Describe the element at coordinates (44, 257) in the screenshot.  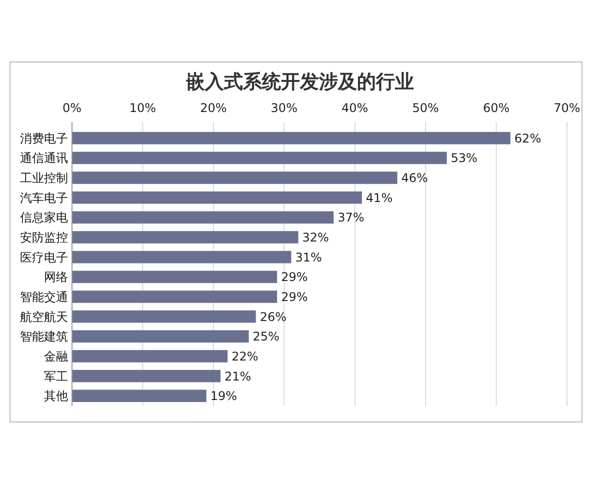
I see `y-tick-label: 医疗电子` at that location.